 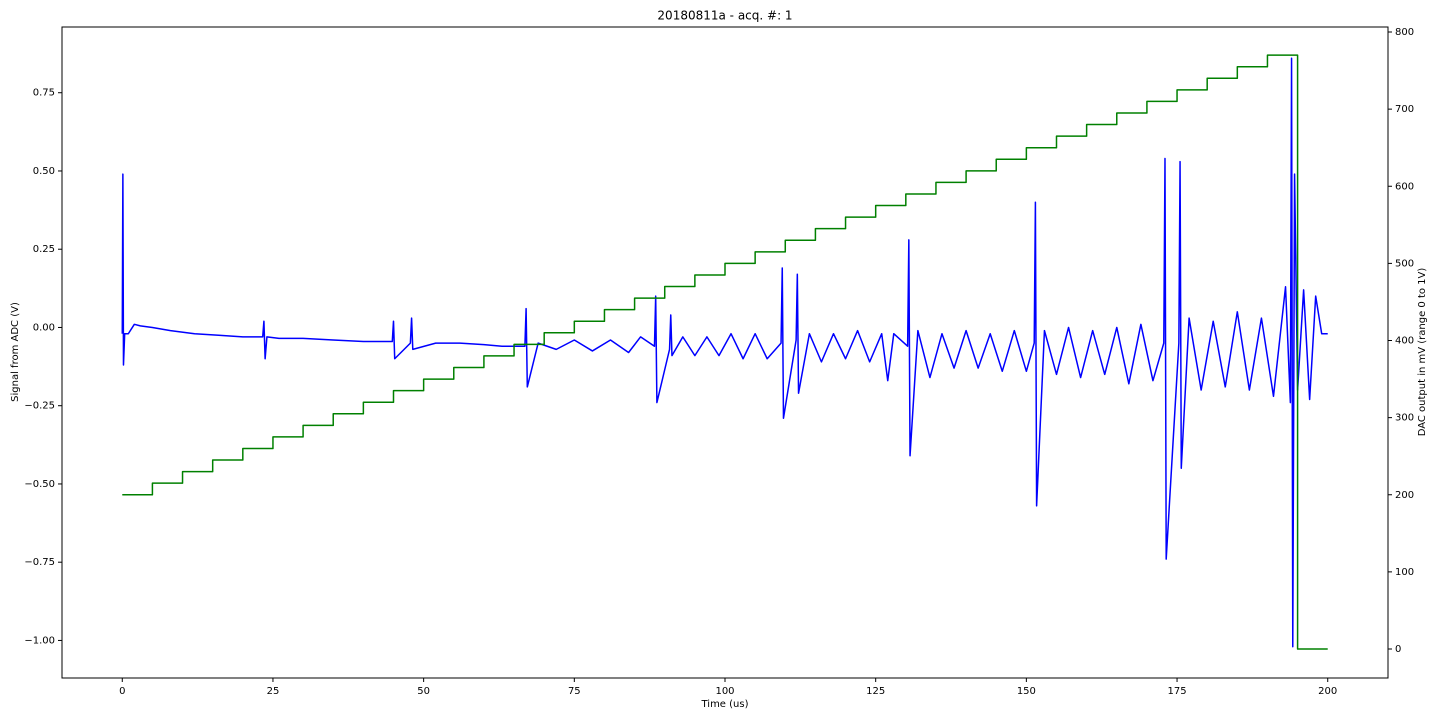 What do you see at coordinates (724, 16) in the screenshot?
I see `chart-title: 20180811a - acq. #: 1` at bounding box center [724, 16].